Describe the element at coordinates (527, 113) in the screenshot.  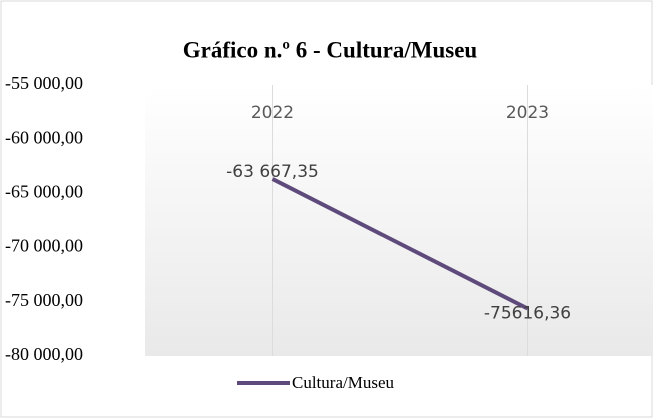
I see `x-tick-label: 2023` at that location.